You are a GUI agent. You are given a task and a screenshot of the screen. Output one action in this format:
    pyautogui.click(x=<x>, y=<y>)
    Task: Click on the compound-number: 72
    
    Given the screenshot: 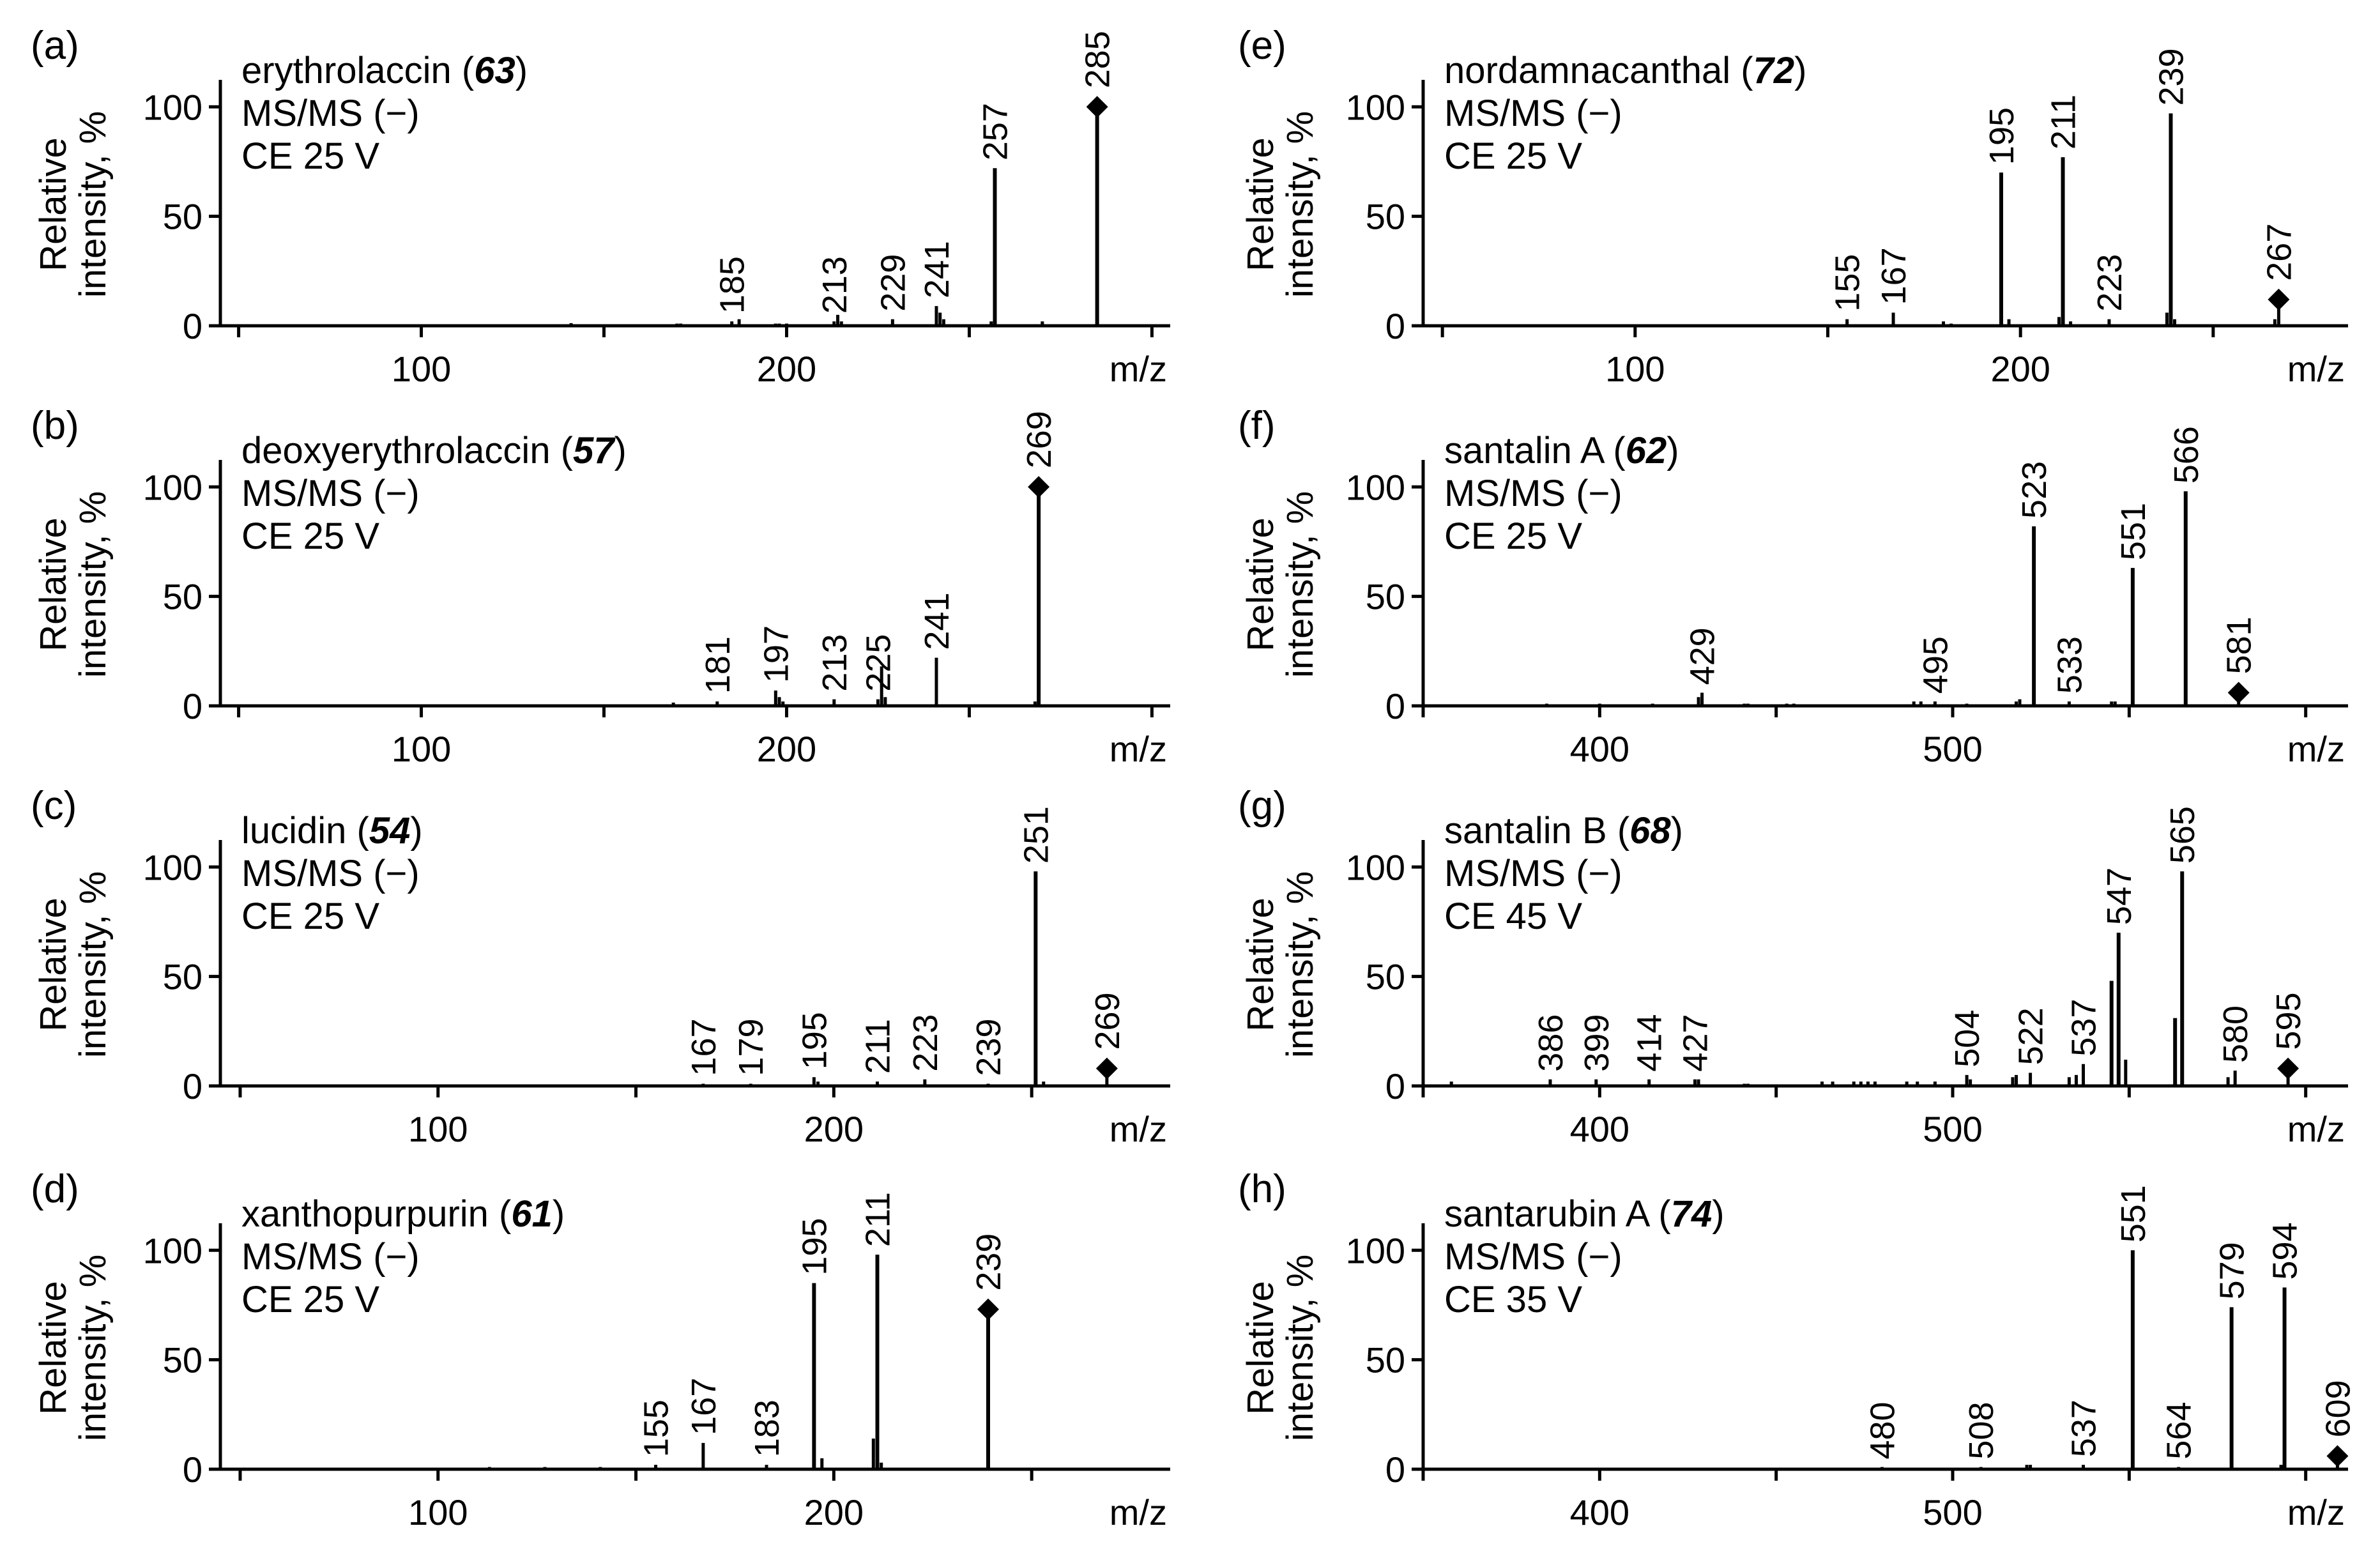 What is the action you would take?
    pyautogui.click(x=1774, y=70)
    